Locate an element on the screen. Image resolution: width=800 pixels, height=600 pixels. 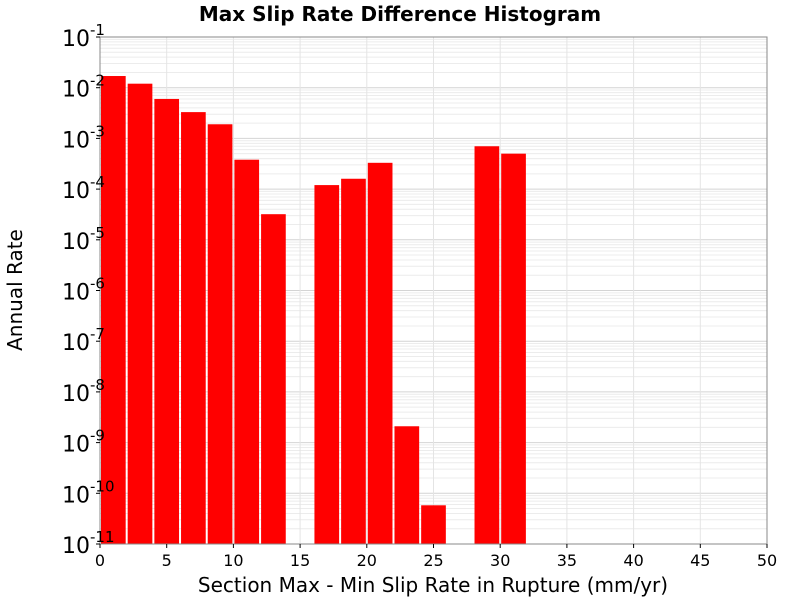
x-tick-label: 15 is located at coordinates (300, 560).